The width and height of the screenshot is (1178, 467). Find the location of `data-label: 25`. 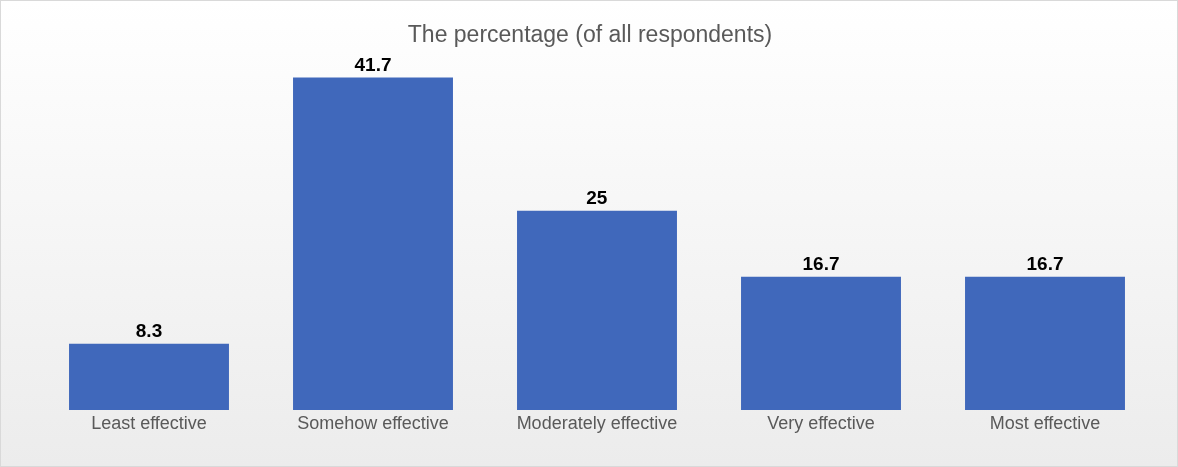

data-label: 25 is located at coordinates (597, 197).